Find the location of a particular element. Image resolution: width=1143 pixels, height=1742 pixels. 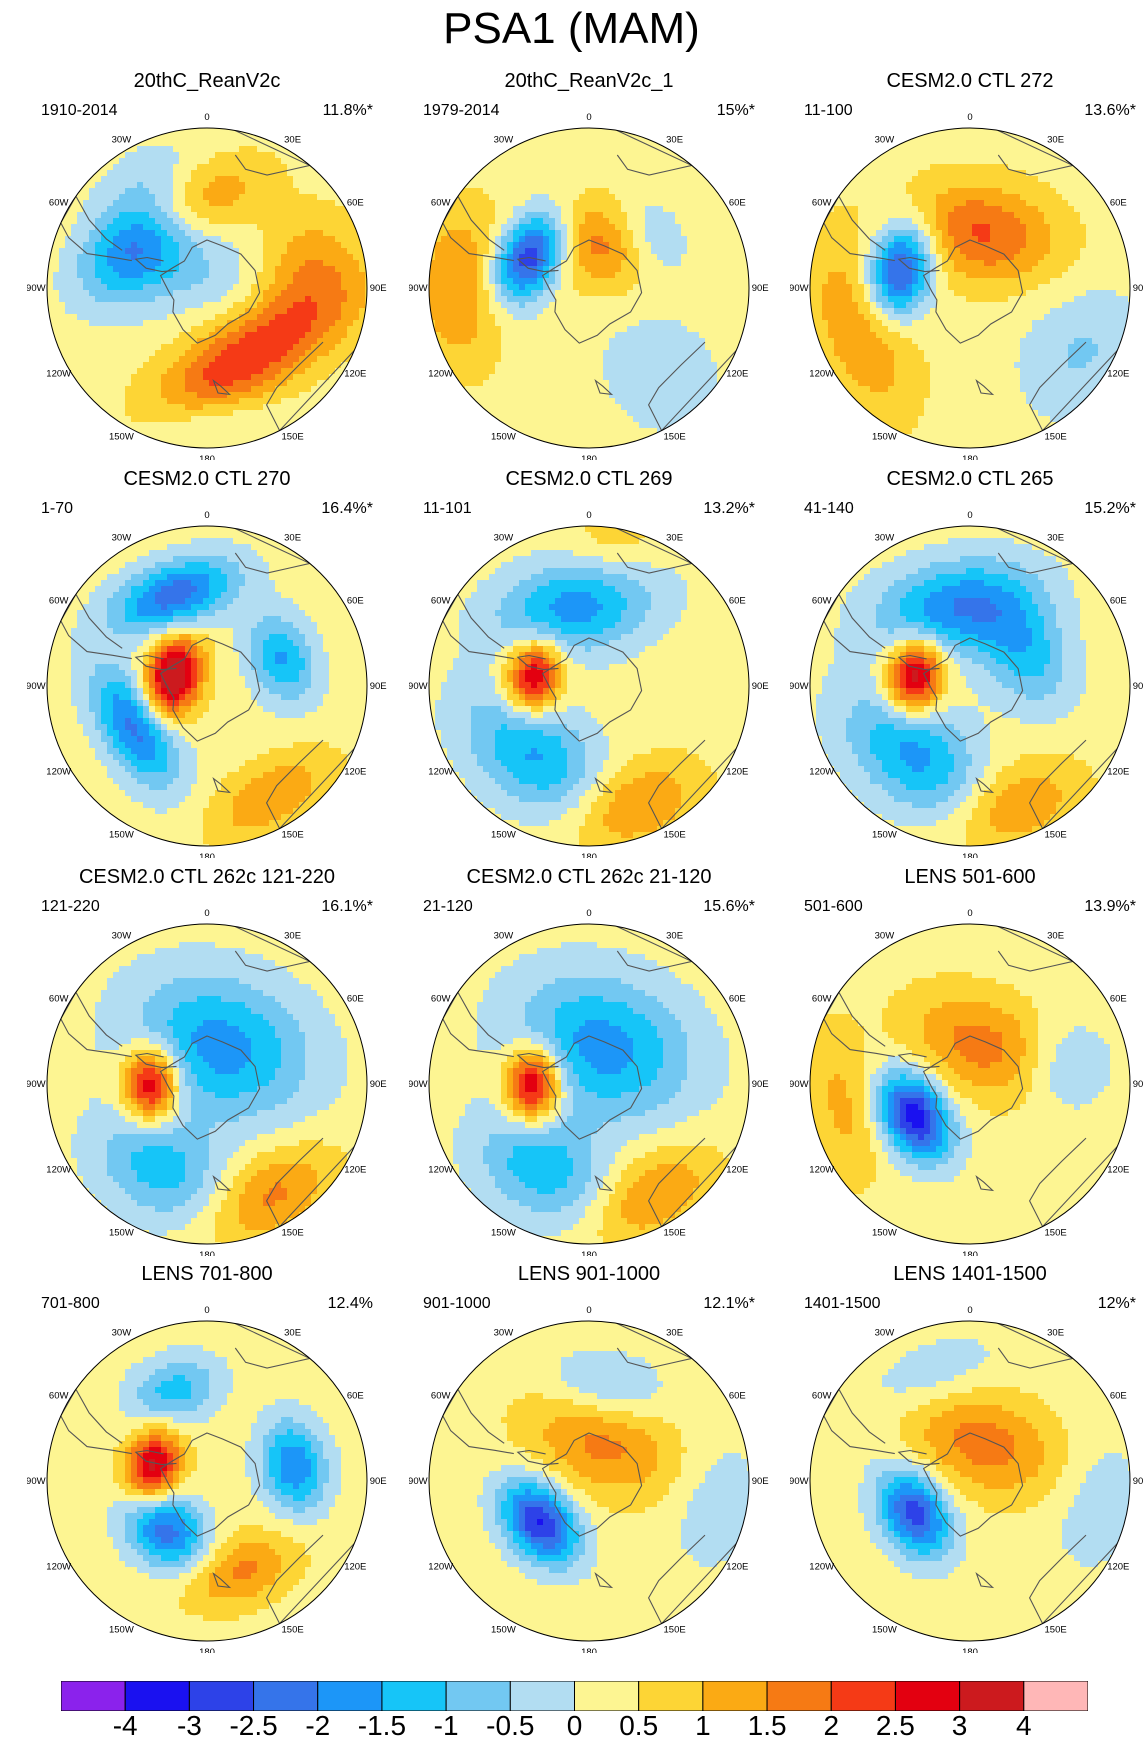

panel-period: 41-140 is located at coordinates (829, 509).